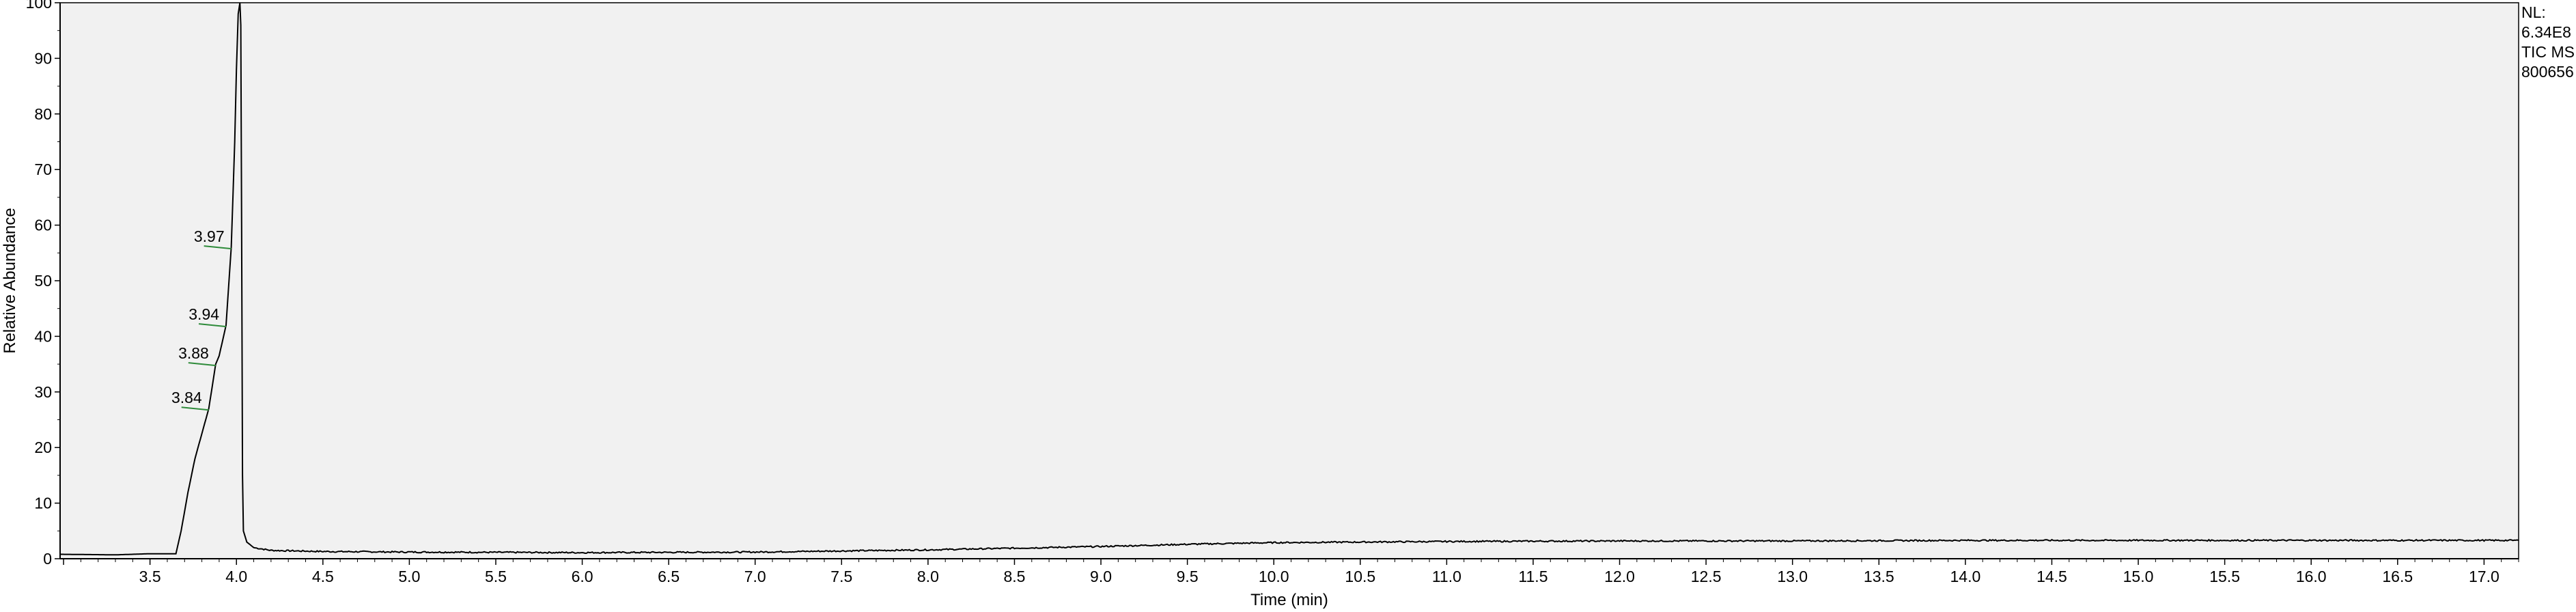 This screenshot has width=2576, height=612. Describe the element at coordinates (669, 576) in the screenshot. I see `x-tick-label: 6.5` at that location.